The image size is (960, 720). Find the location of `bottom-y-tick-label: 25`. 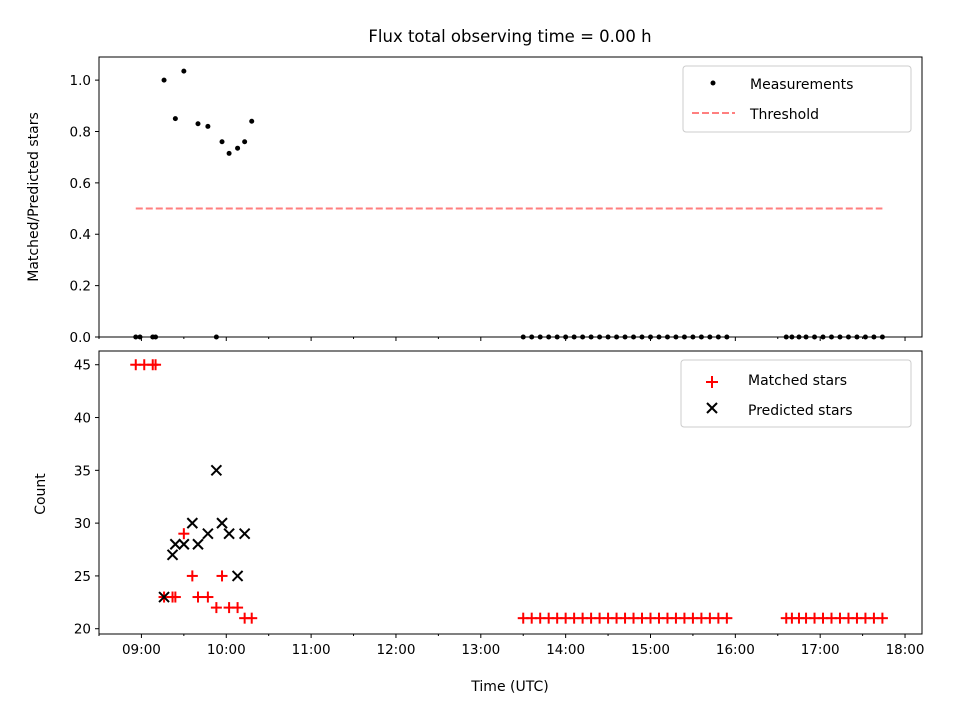

bottom-y-tick-label: 25 is located at coordinates (82, 577).